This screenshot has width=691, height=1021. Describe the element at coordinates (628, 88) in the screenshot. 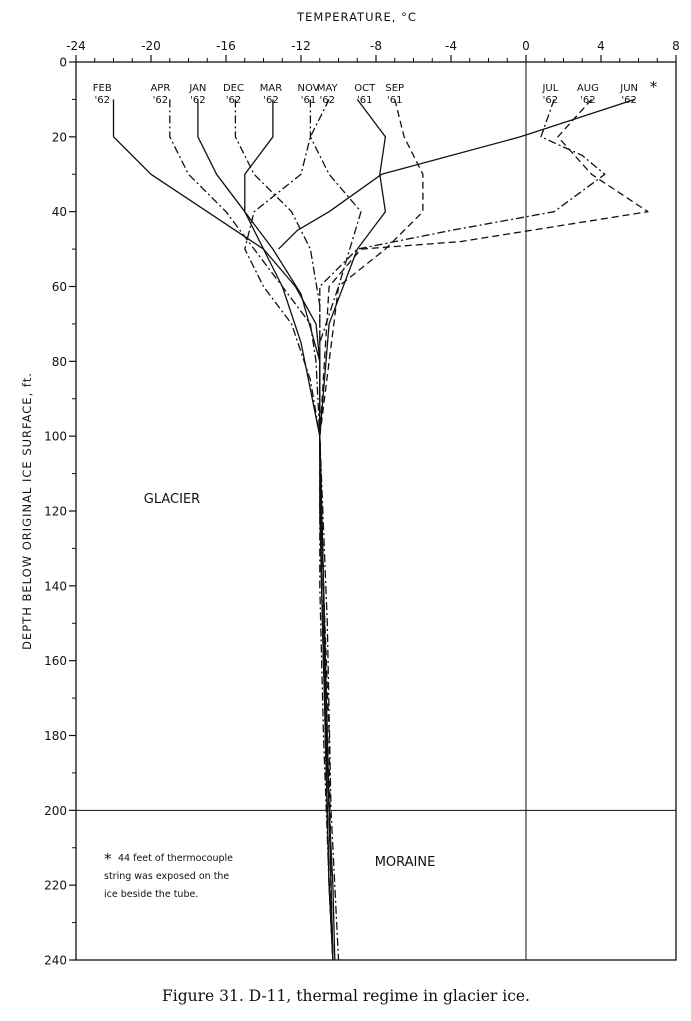

I see `series-label-month-jun-62: JUN` at that location.